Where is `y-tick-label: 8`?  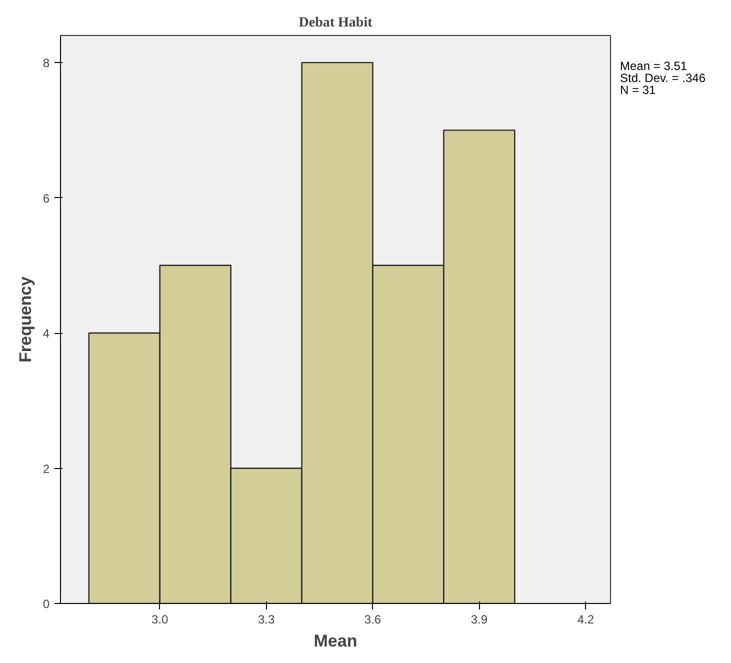 y-tick-label: 8 is located at coordinates (46, 63).